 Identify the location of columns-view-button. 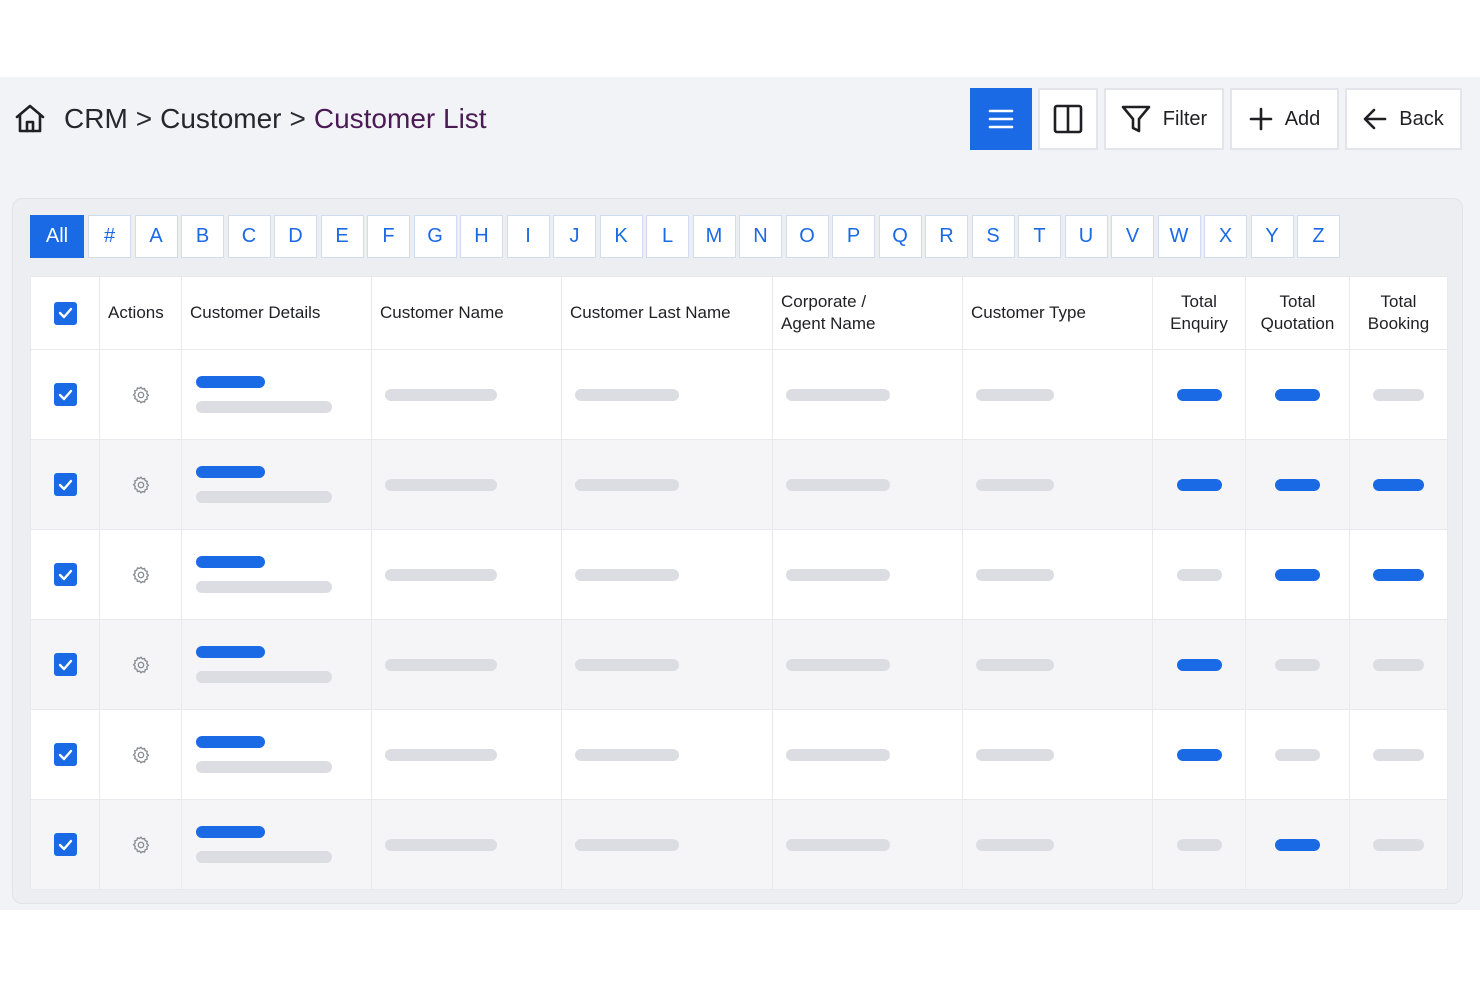
(1068, 119).